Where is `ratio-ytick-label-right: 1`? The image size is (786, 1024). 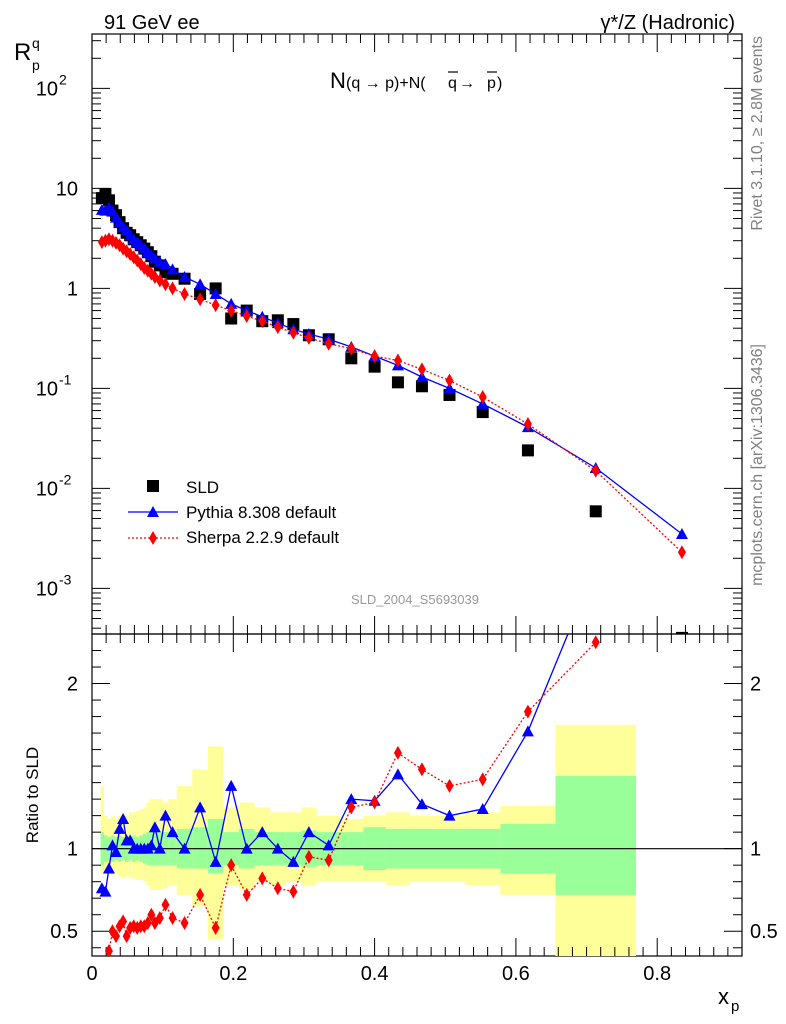
ratio-ytick-label-right: 1 is located at coordinates (755, 850).